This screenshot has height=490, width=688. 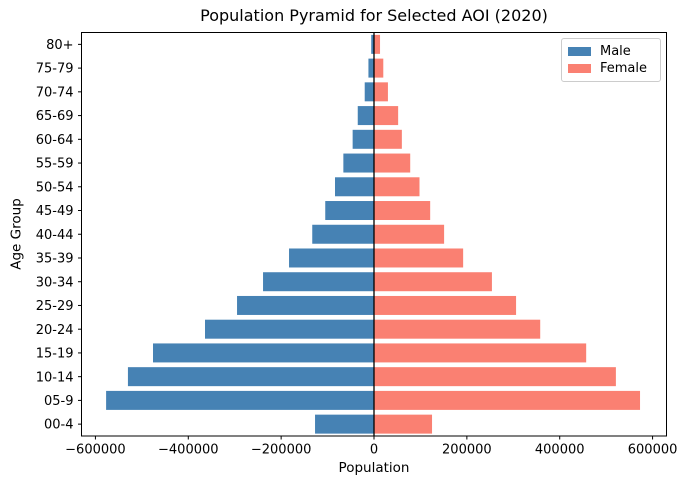 What do you see at coordinates (55, 282) in the screenshot?
I see `y-tick-label-30-34: 30-34` at bounding box center [55, 282].